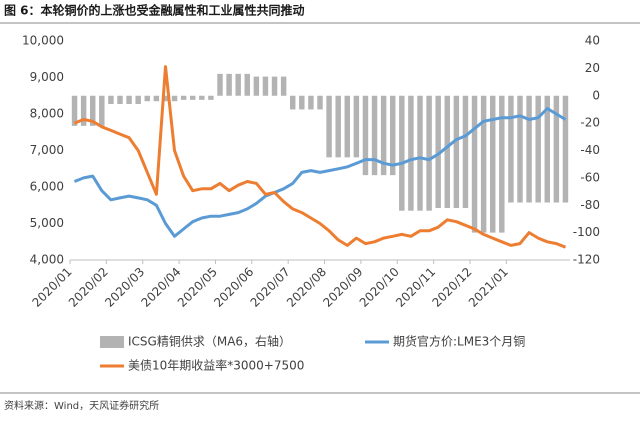 The width and height of the screenshot is (640, 422). What do you see at coordinates (590, 177) in the screenshot?
I see `y2-tick-label: -60` at bounding box center [590, 177].